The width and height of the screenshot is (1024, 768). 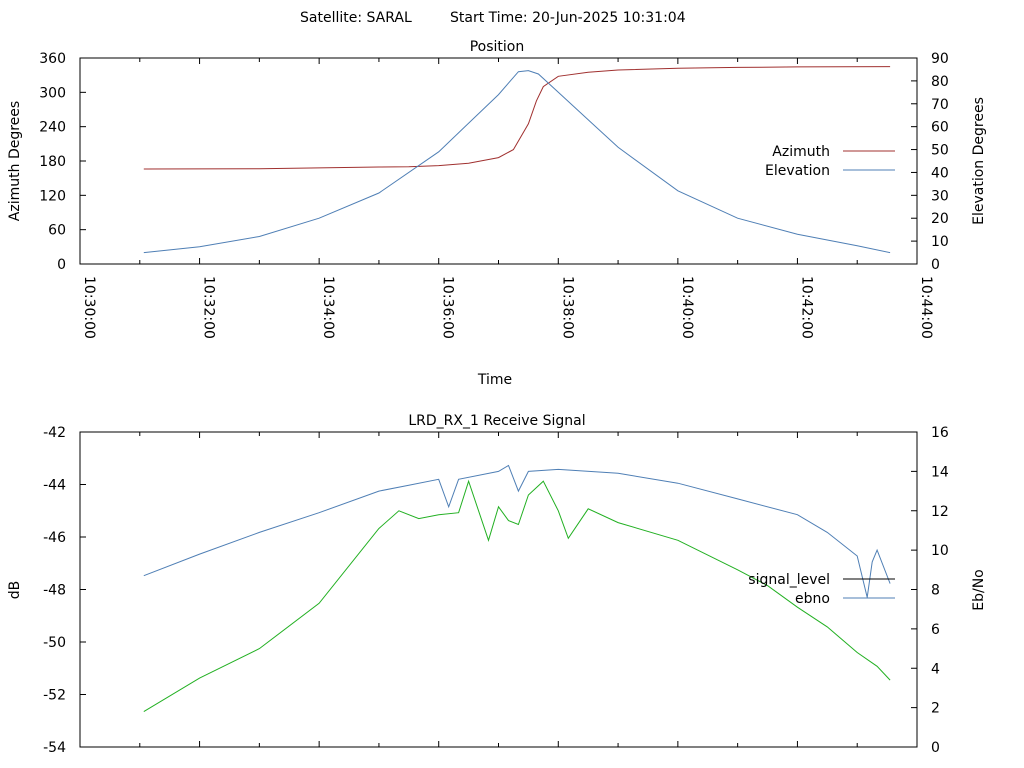 I want to click on position-x-tick-label: 10:38:00, so click(x=567, y=307).